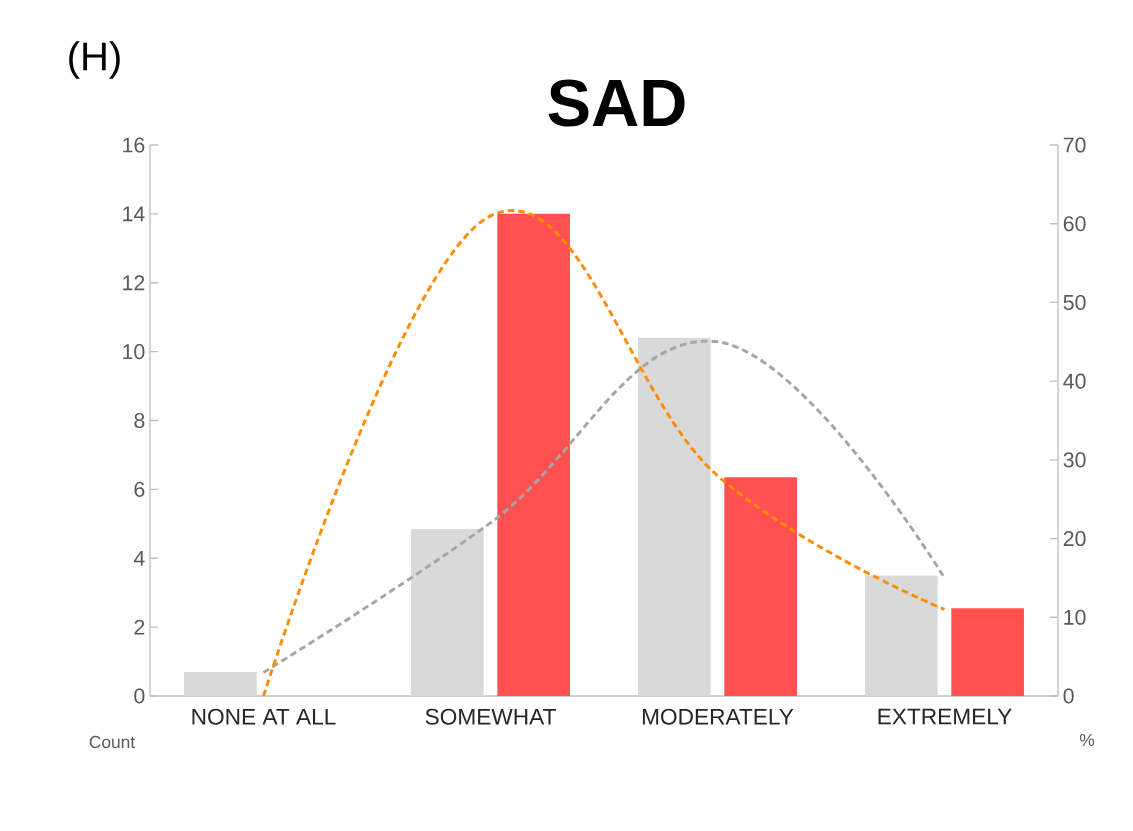 This screenshot has height=831, width=1133. I want to click on text: (H), so click(94, 60).